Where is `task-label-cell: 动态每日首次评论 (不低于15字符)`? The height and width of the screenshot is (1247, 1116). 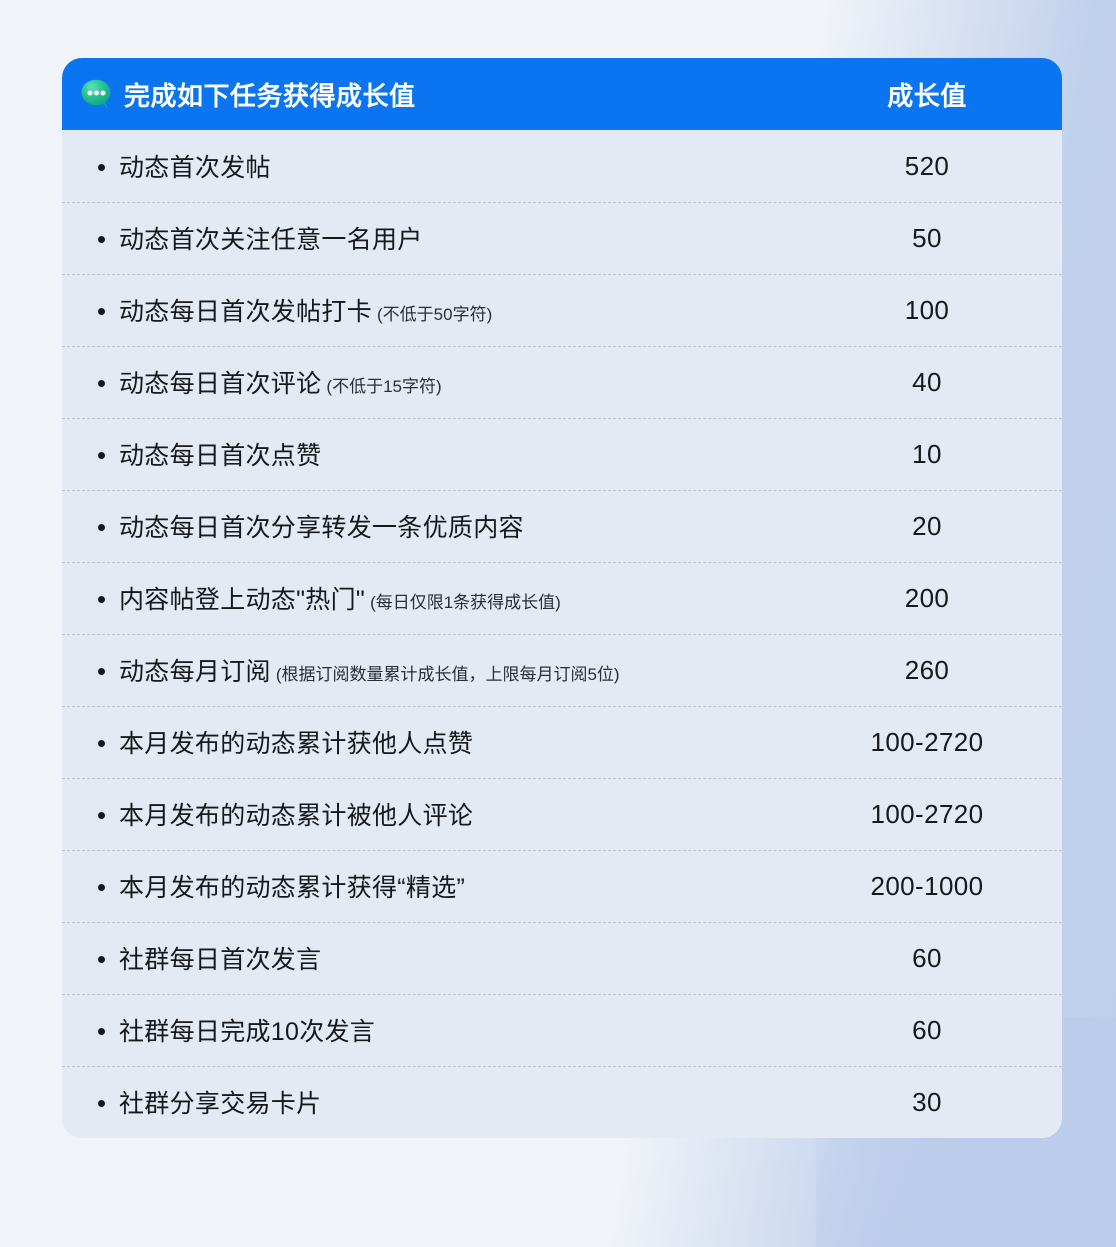
task-label-cell: 动态每日首次评论 (不低于15字符) is located at coordinates (427, 382).